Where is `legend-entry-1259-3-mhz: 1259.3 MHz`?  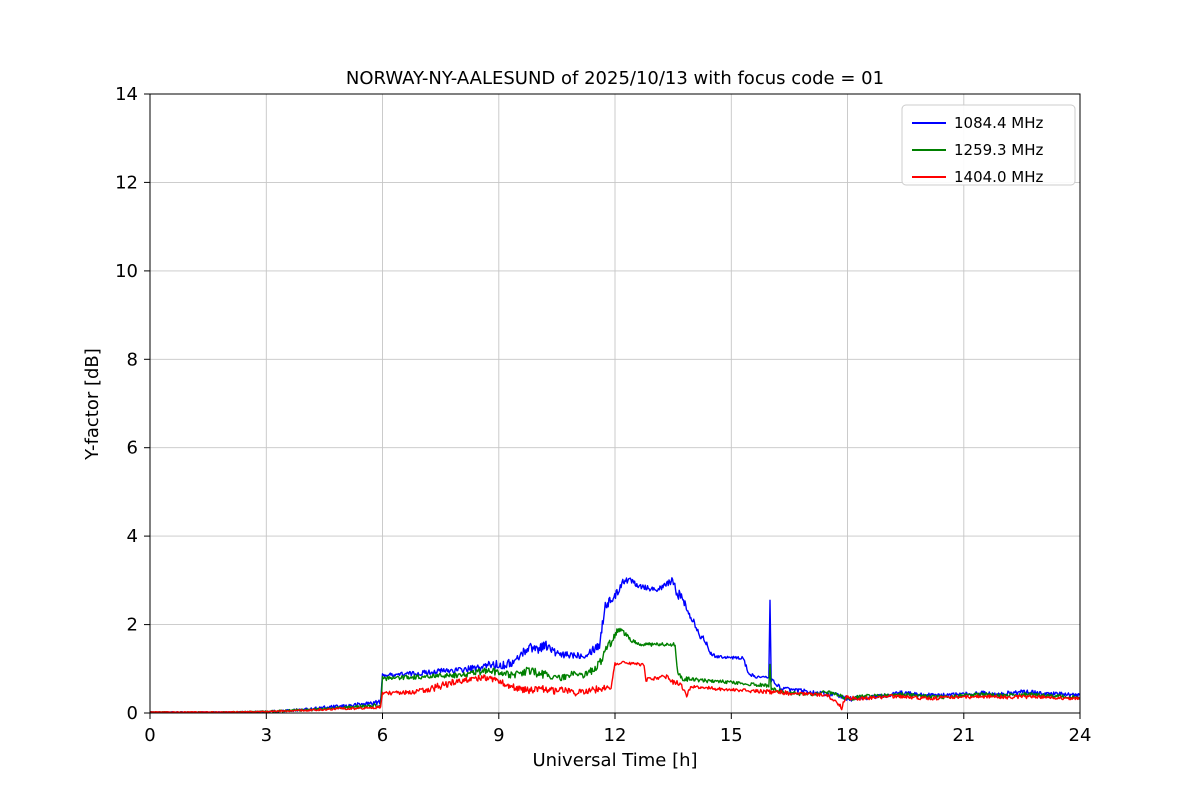
legend-entry-1259-3-mhz: 1259.3 MHz is located at coordinates (977, 150).